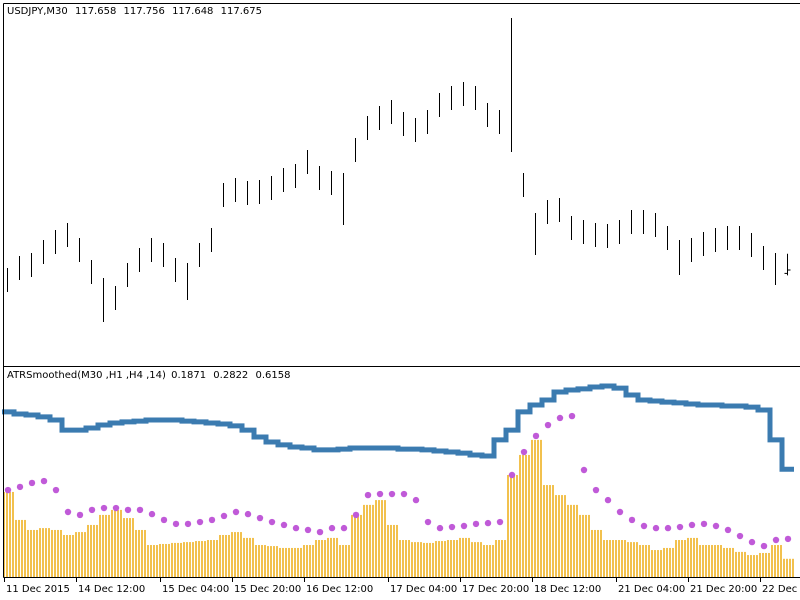 This screenshot has height=600, width=800. What do you see at coordinates (495, 589) in the screenshot?
I see `x-tick-label: 17 Dec 20:00` at bounding box center [495, 589].